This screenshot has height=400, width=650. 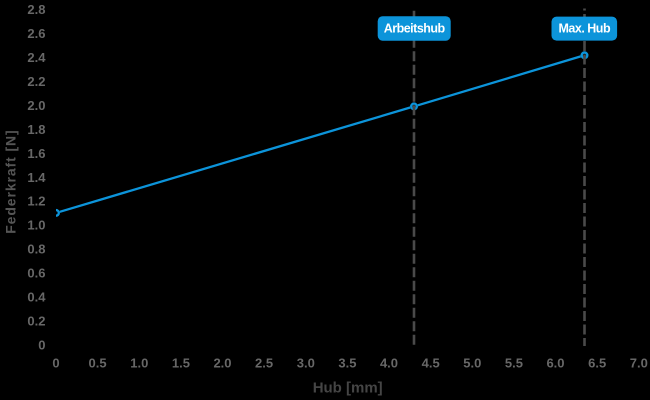 What do you see at coordinates (597, 363) in the screenshot?
I see `svg-text: 6.5` at bounding box center [597, 363].